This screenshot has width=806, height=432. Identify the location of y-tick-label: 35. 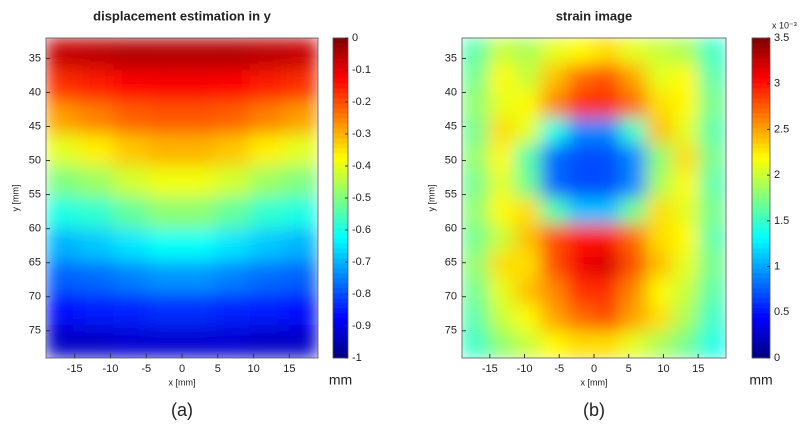
(451, 58).